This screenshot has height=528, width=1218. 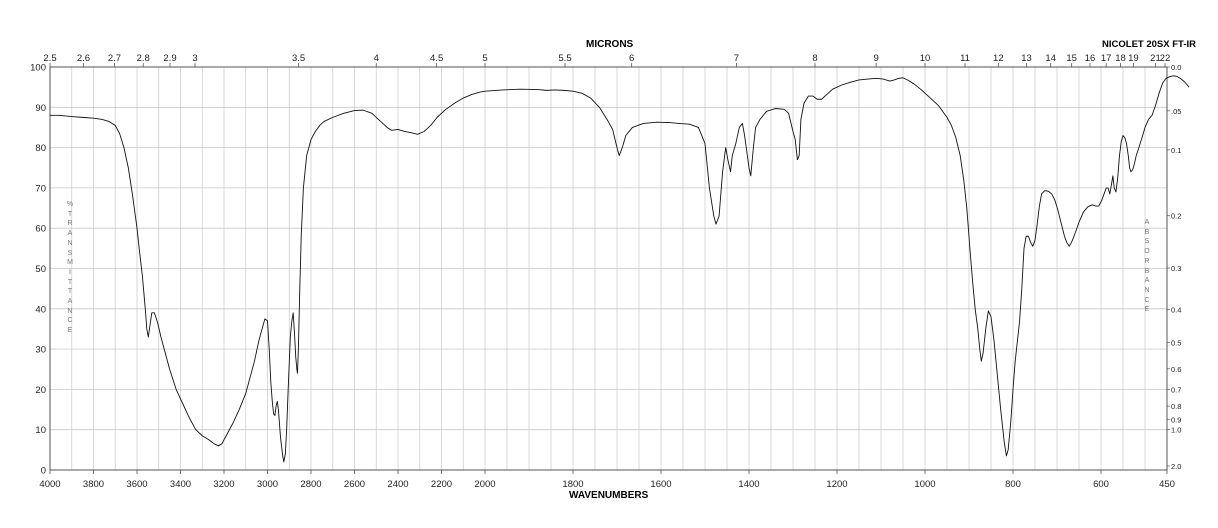 What do you see at coordinates (572, 484) in the screenshot?
I see `x-tick-label: 1800` at bounding box center [572, 484].